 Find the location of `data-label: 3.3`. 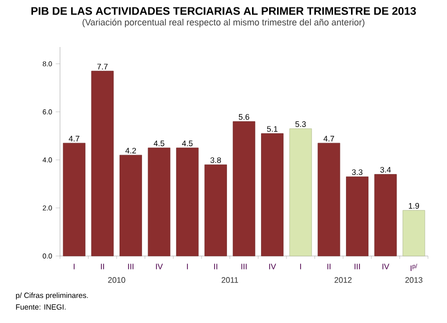

data-label: 3.3 is located at coordinates (357, 172).